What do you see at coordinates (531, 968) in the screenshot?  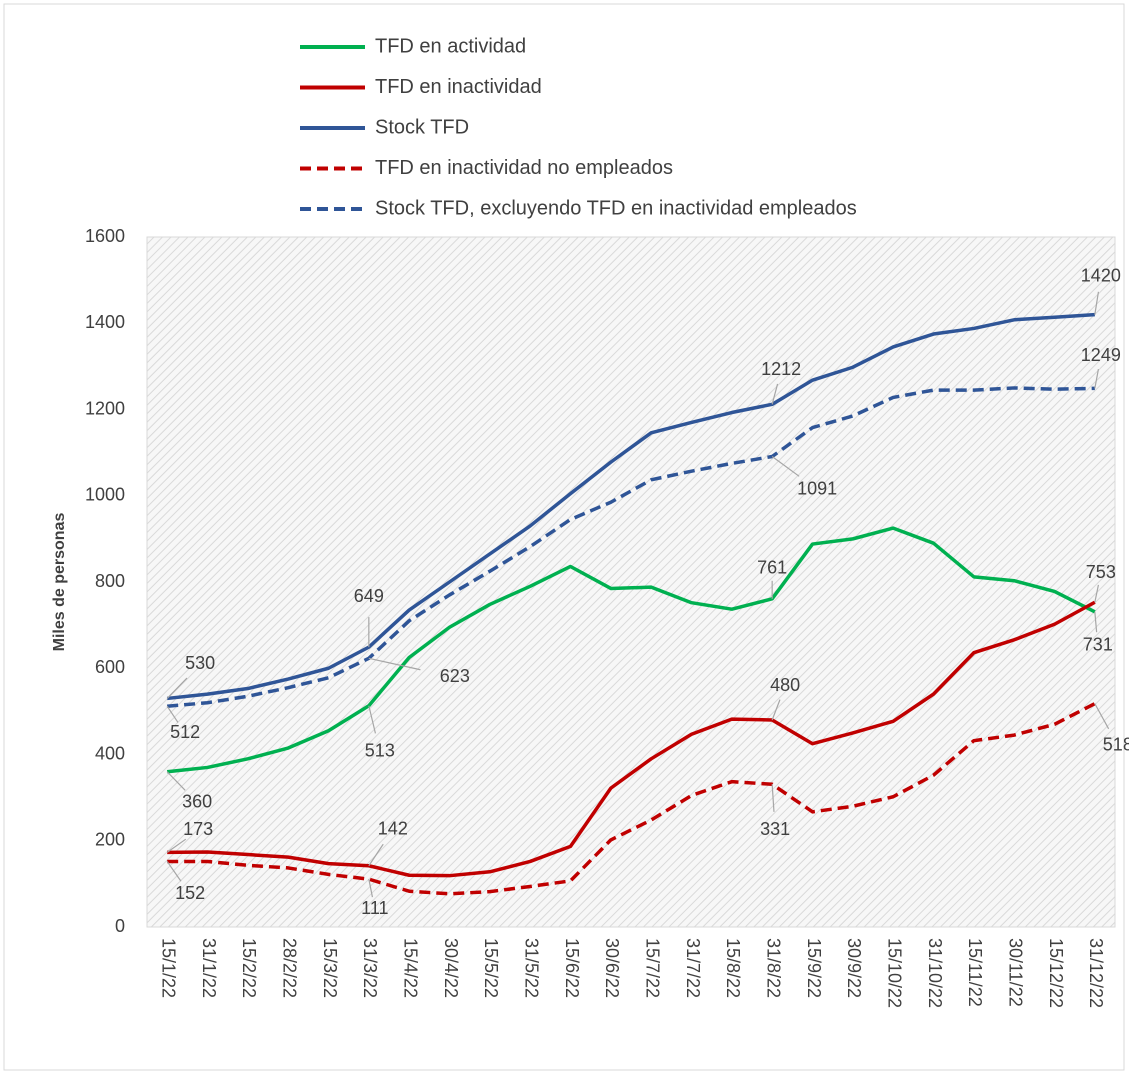 I see `x-tick-label: 31/5/22` at bounding box center [531, 968].